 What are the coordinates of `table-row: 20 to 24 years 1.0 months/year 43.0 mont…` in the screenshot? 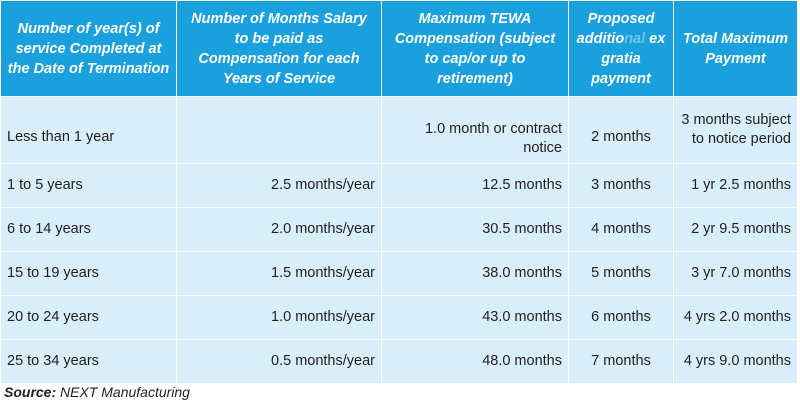 It's located at (399, 317).